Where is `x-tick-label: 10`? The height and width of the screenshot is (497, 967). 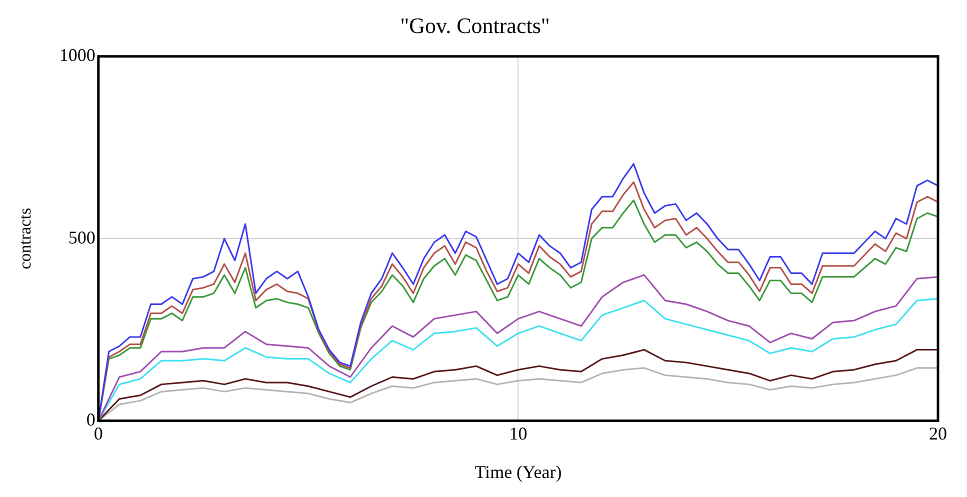
x-tick-label: 10 is located at coordinates (518, 433).